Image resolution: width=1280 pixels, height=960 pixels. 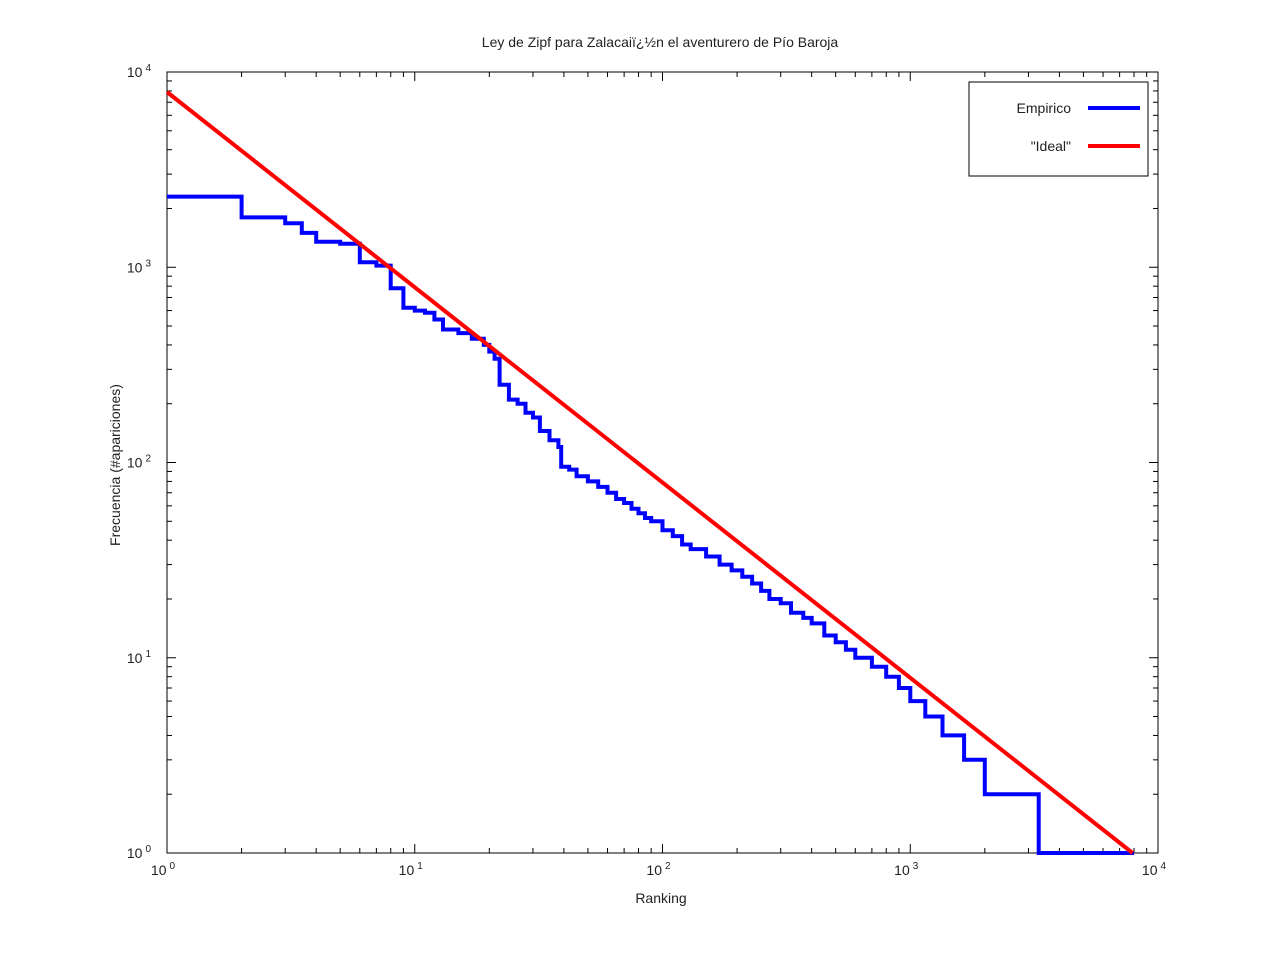 What do you see at coordinates (148, 849) in the screenshot?
I see `y-tick-label-exponent: 0` at bounding box center [148, 849].